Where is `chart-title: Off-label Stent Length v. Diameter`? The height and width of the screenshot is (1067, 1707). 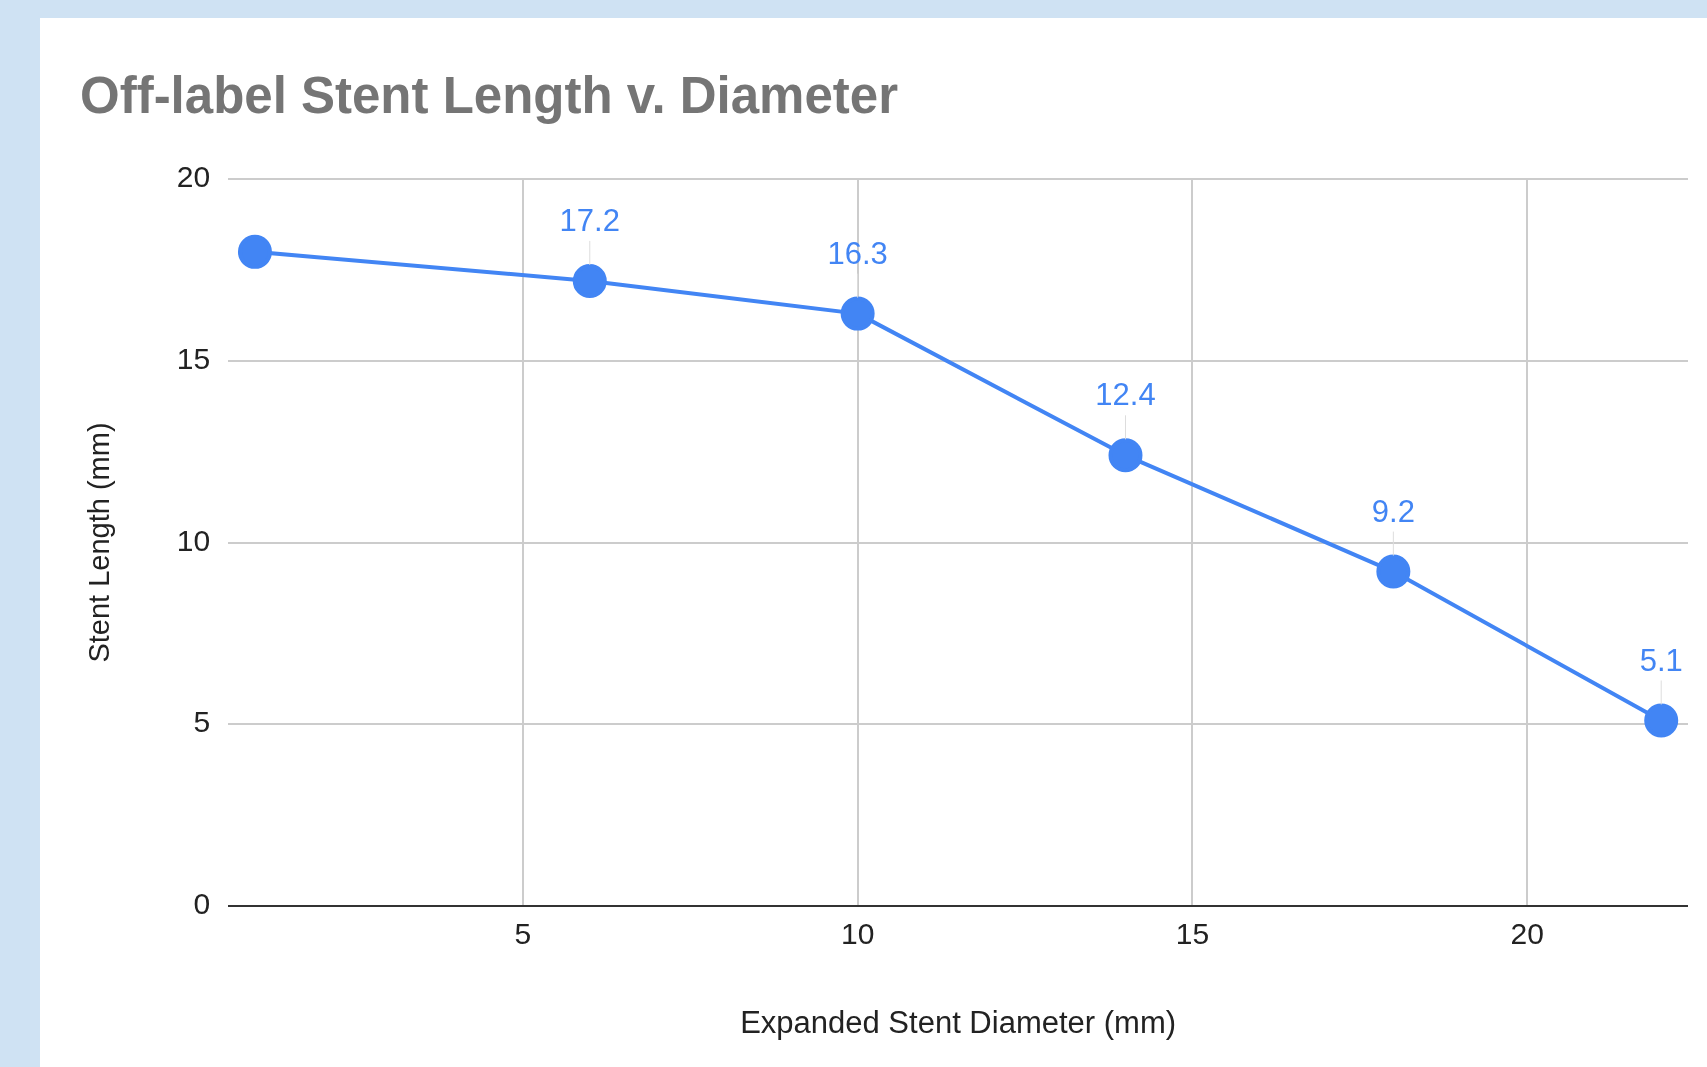 chart-title: Off-label Stent Length v. Diameter is located at coordinates (489, 95).